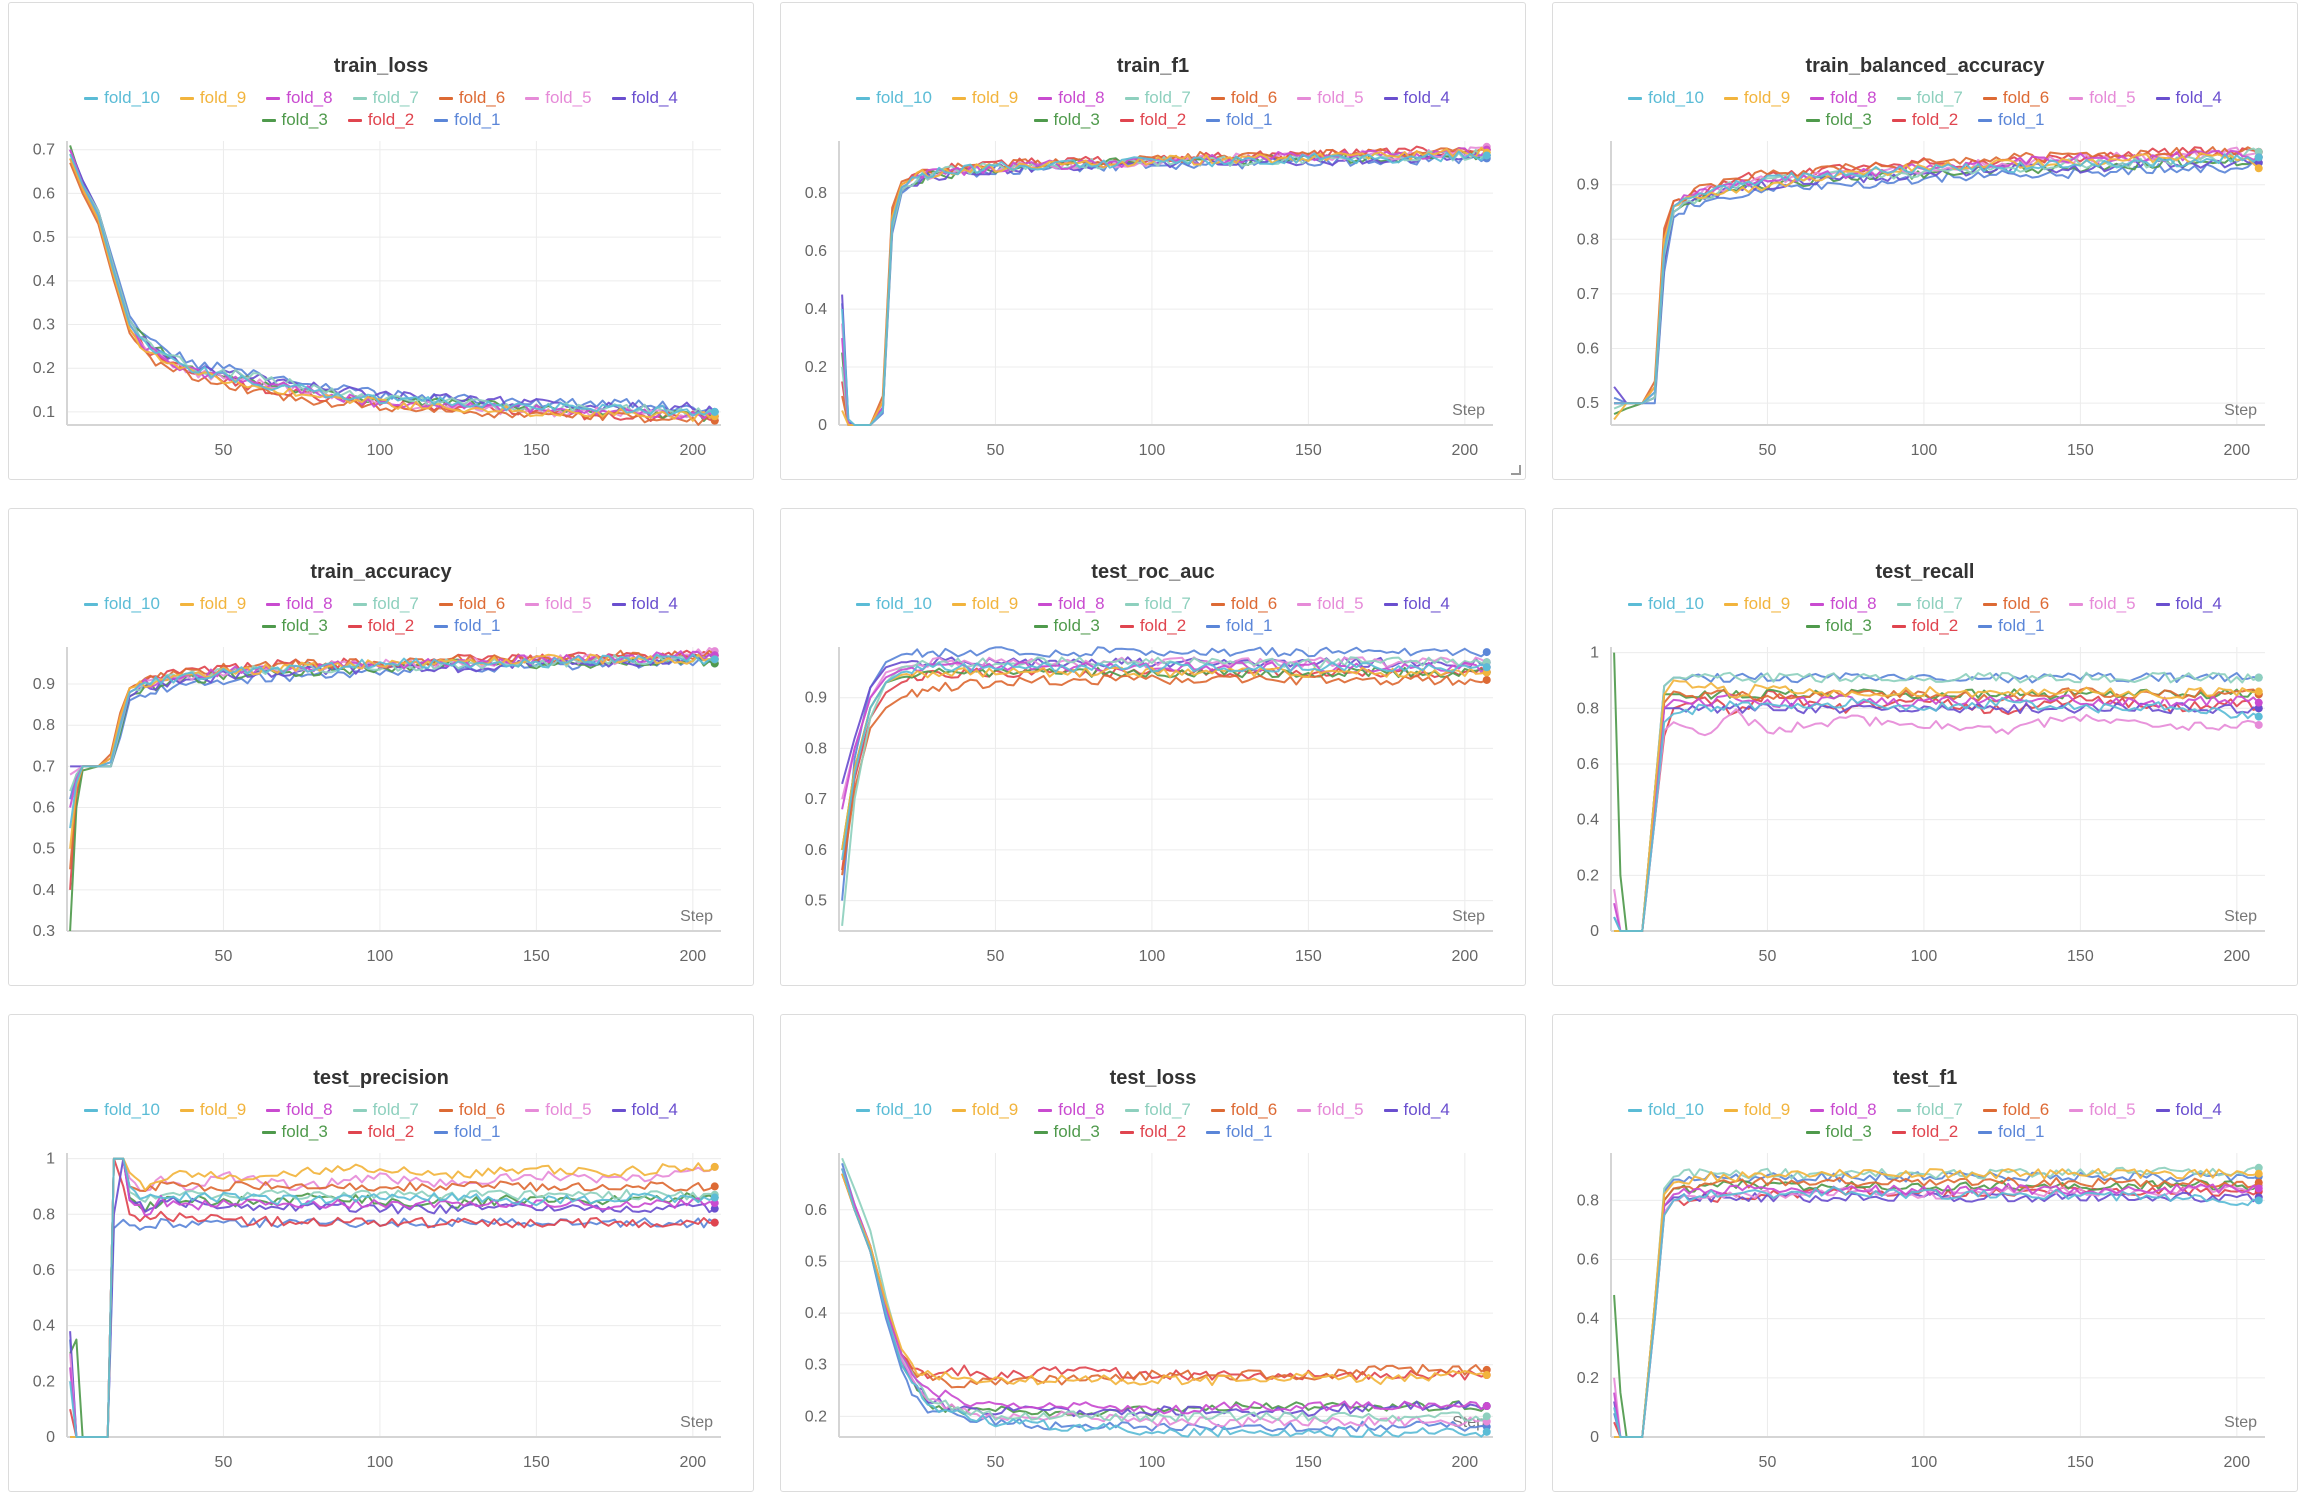 The image size is (2308, 1506). I want to click on resize-handle, so click(1516, 470).